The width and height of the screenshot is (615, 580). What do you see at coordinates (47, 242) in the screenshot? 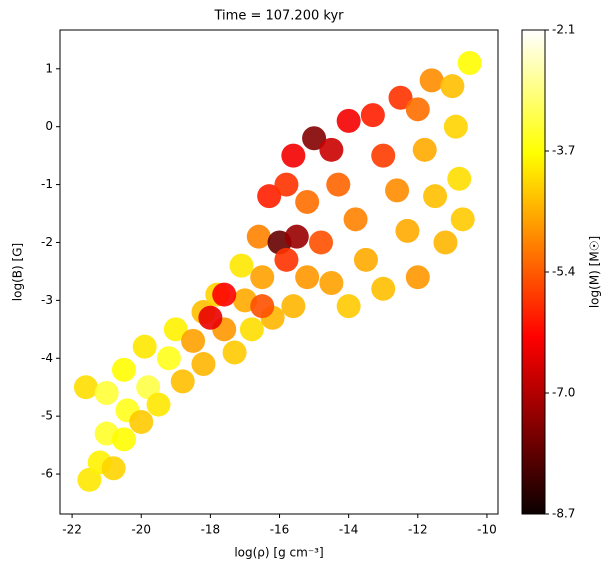
I see `y-tick-label: -2` at bounding box center [47, 242].